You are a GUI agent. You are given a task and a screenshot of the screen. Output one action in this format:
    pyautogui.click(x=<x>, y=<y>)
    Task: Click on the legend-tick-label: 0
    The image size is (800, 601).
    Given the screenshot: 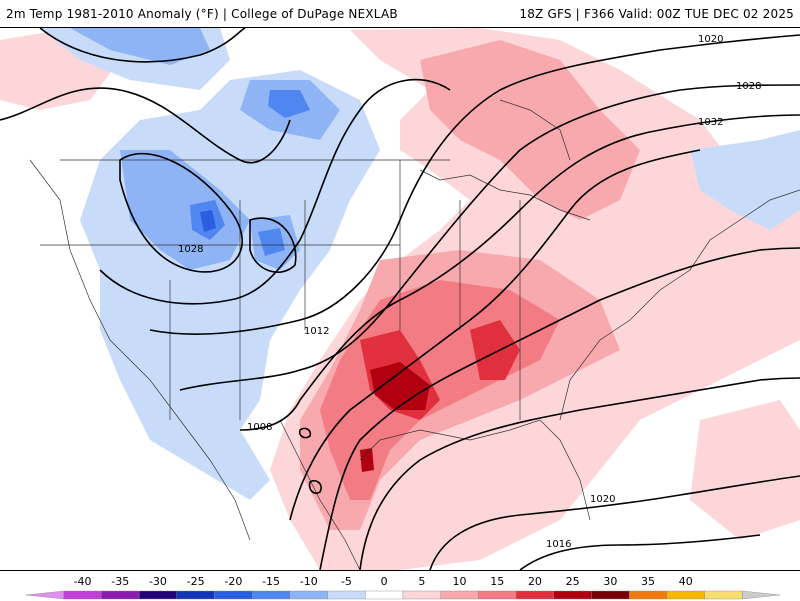 What is the action you would take?
    pyautogui.click(x=384, y=581)
    